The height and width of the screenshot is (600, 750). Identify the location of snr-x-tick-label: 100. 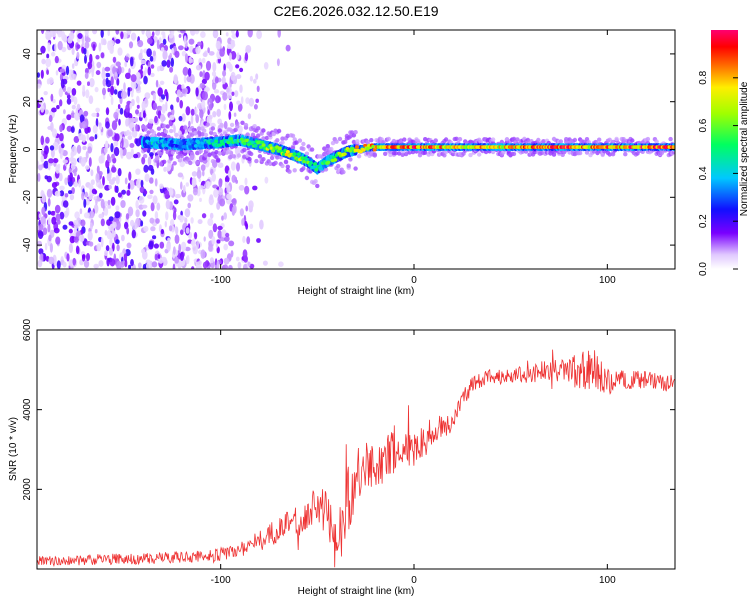
(607, 580).